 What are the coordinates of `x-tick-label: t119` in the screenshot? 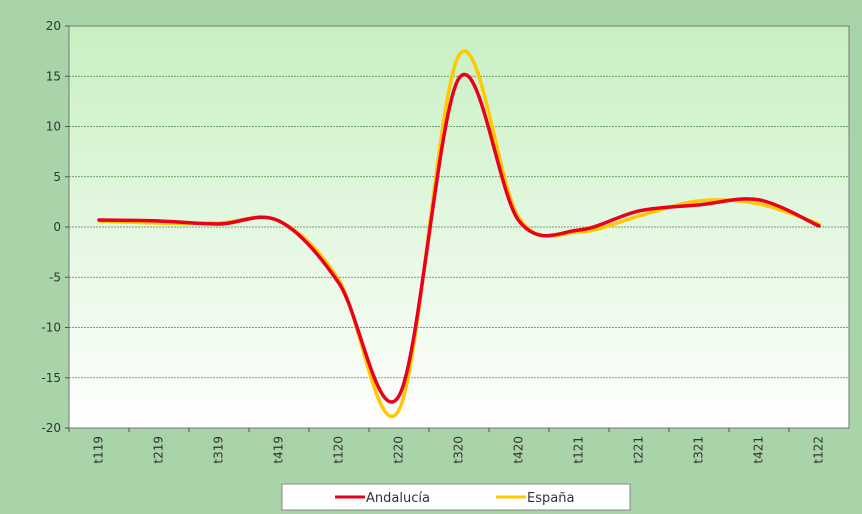 It's located at (99, 450).